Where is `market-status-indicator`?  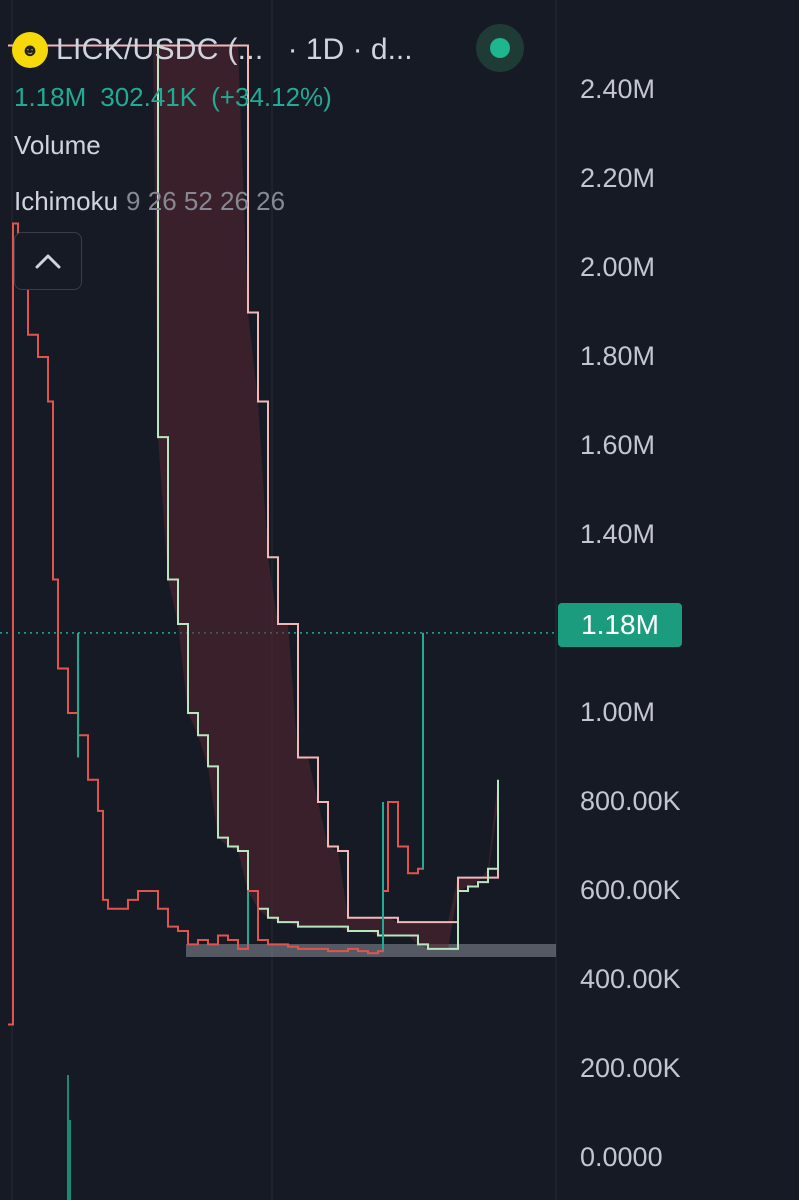
market-status-indicator is located at coordinates (500, 48).